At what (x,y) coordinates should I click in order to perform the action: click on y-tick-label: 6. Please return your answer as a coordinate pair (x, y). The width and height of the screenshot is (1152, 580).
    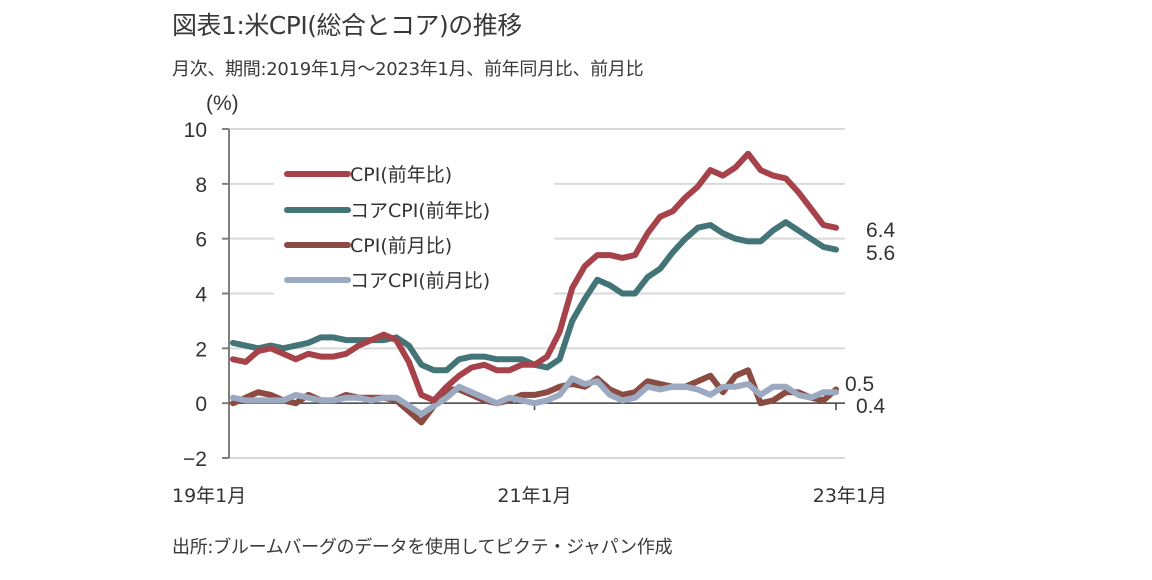
    Looking at the image, I should click on (201, 240).